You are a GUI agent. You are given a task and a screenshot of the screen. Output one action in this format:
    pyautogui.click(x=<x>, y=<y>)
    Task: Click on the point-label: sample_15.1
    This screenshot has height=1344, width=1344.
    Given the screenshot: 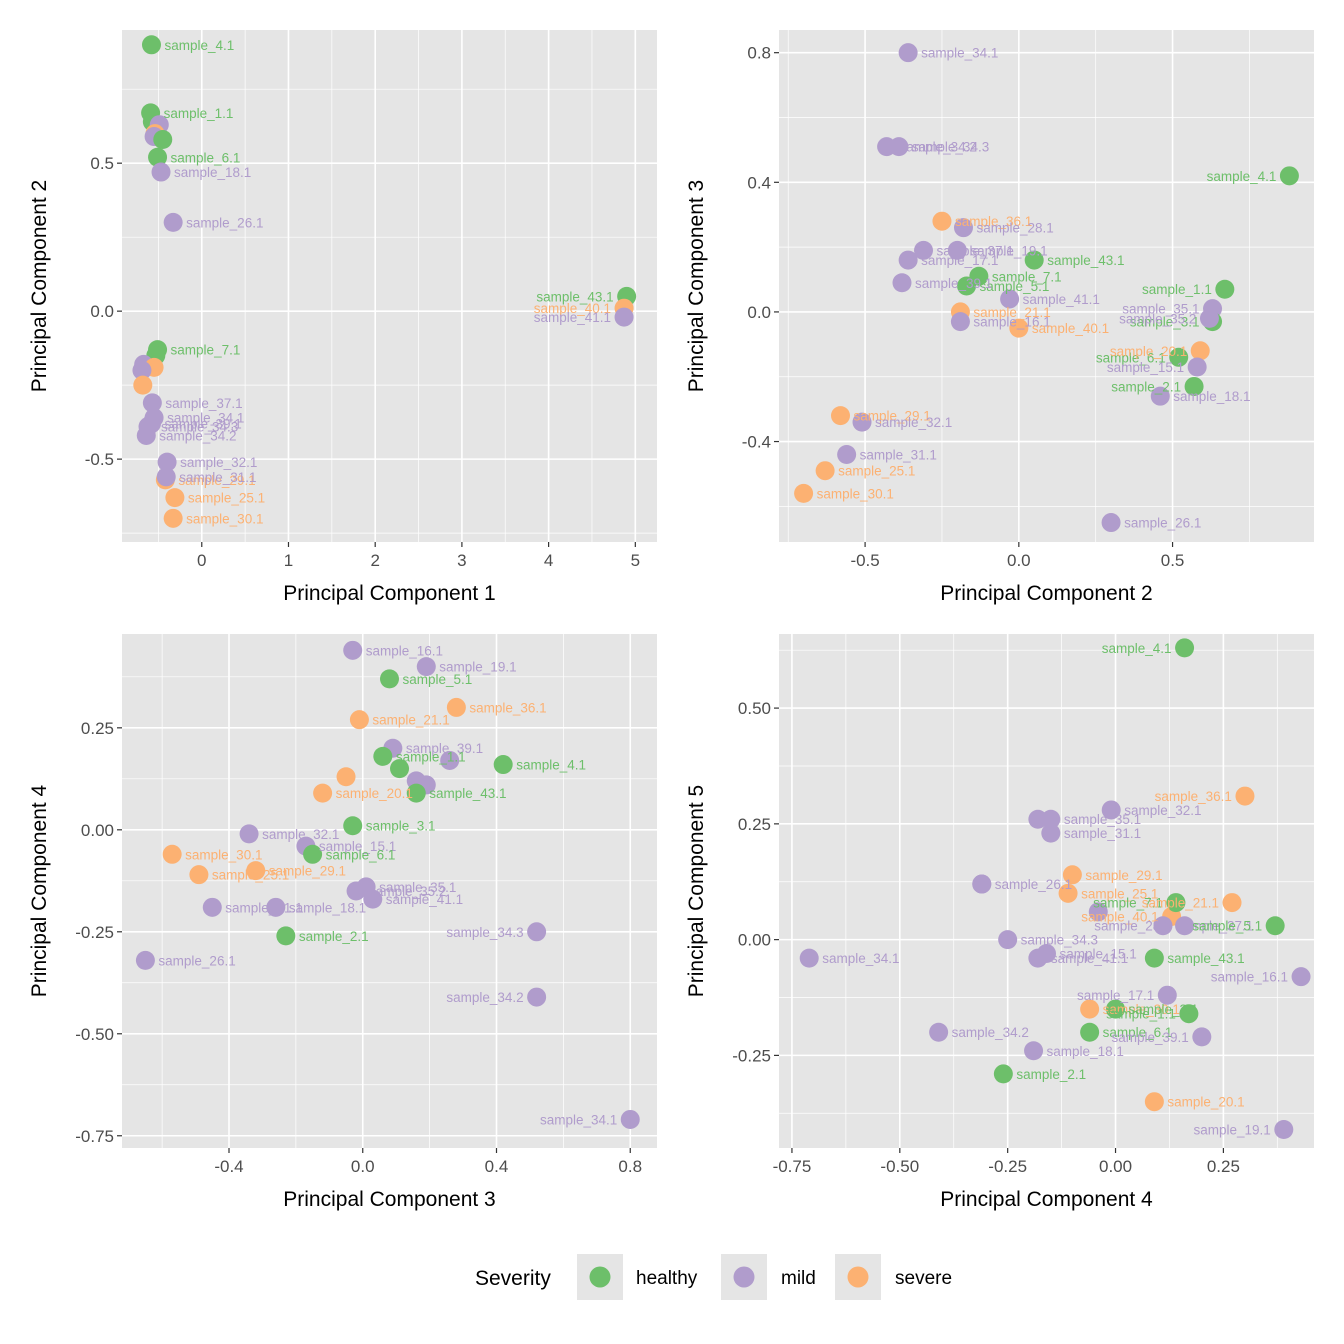 What is the action you would take?
    pyautogui.click(x=357, y=846)
    